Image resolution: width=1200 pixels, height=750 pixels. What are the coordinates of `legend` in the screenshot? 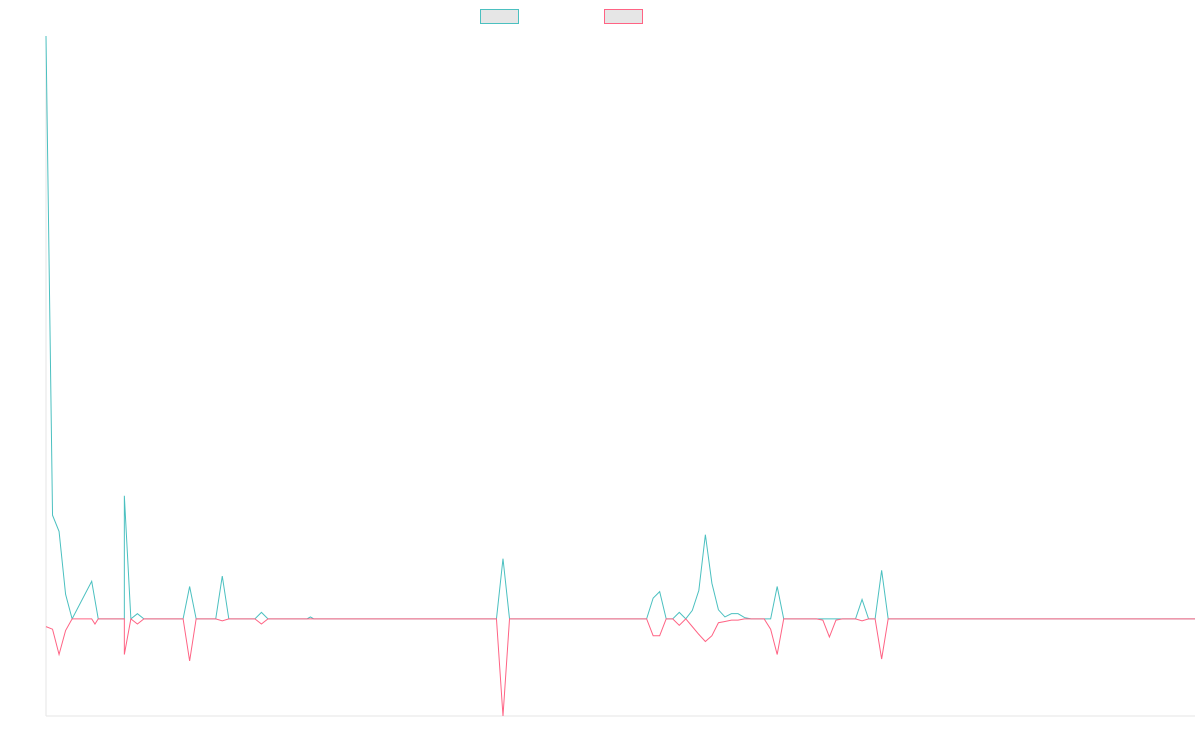 It's located at (600, 18).